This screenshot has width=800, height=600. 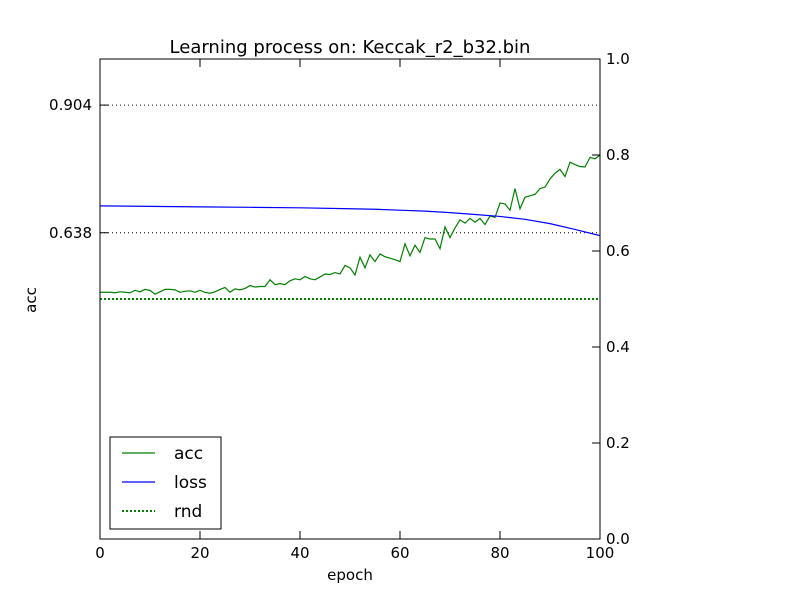 What do you see at coordinates (618, 539) in the screenshot?
I see `right-tick-label: 0.0` at bounding box center [618, 539].